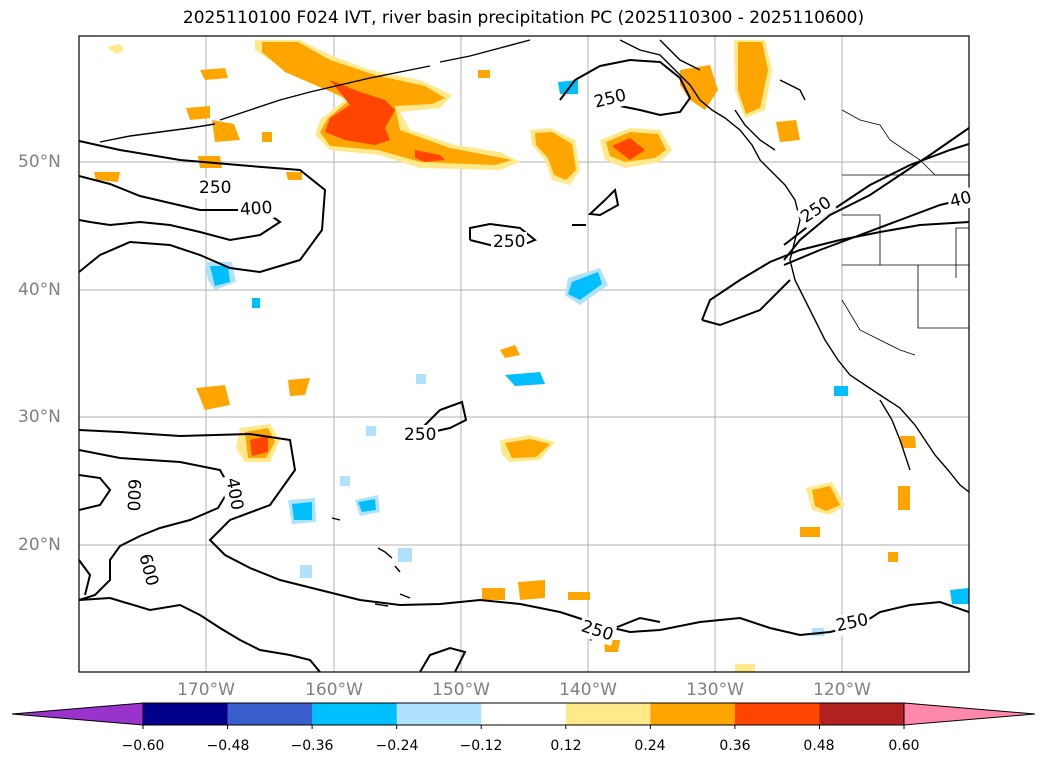 This screenshot has width=1047, height=765. Describe the element at coordinates (77, 714) in the screenshot. I see `colorbar-extend-min` at that location.